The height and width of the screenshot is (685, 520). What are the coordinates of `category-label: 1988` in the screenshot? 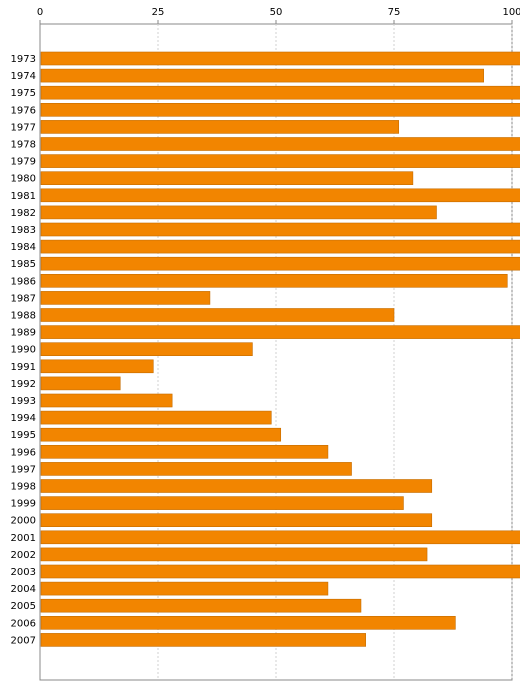 It's located at (23, 316).